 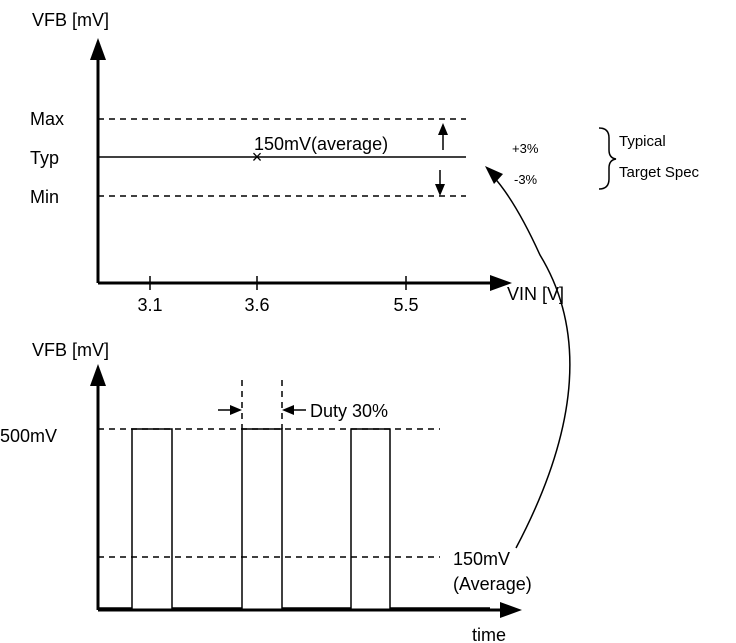 What do you see at coordinates (489, 634) in the screenshot?
I see `bottom-x-axis-label: time` at bounding box center [489, 634].